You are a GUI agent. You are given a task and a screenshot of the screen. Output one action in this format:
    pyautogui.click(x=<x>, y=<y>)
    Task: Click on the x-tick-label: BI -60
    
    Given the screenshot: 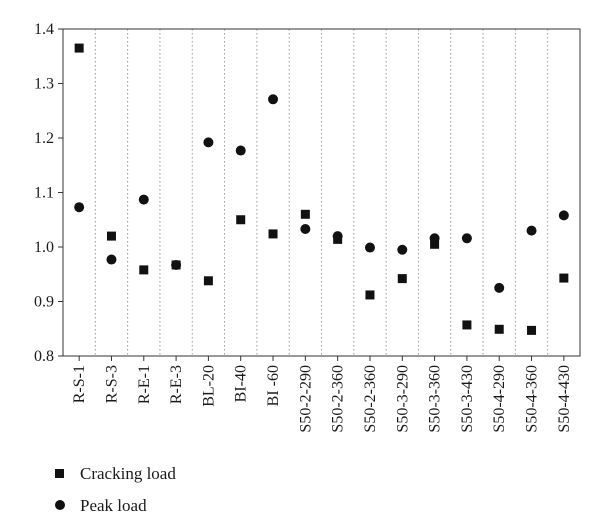 What is the action you would take?
    pyautogui.click(x=273, y=385)
    